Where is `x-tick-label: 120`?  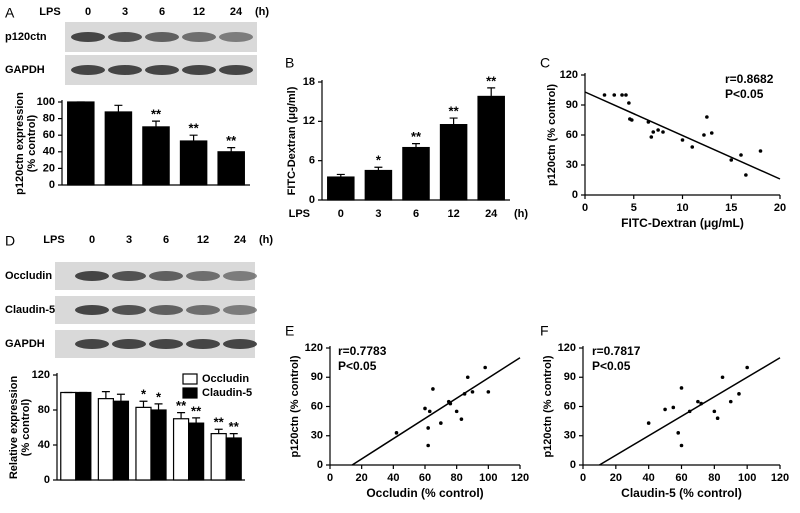 x-tick-label: 120 is located at coordinates (520, 478).